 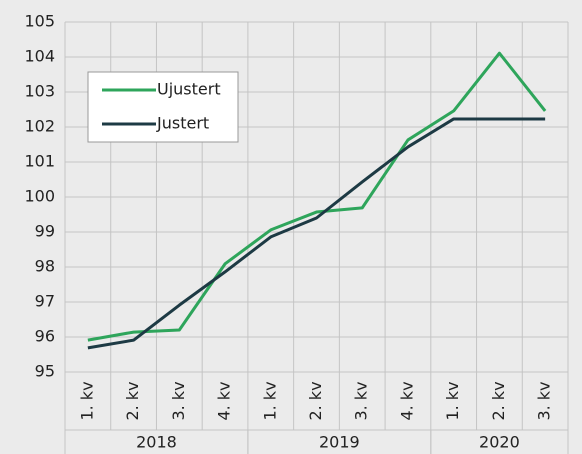 I want to click on legend-label: Ujustert, so click(x=189, y=89).